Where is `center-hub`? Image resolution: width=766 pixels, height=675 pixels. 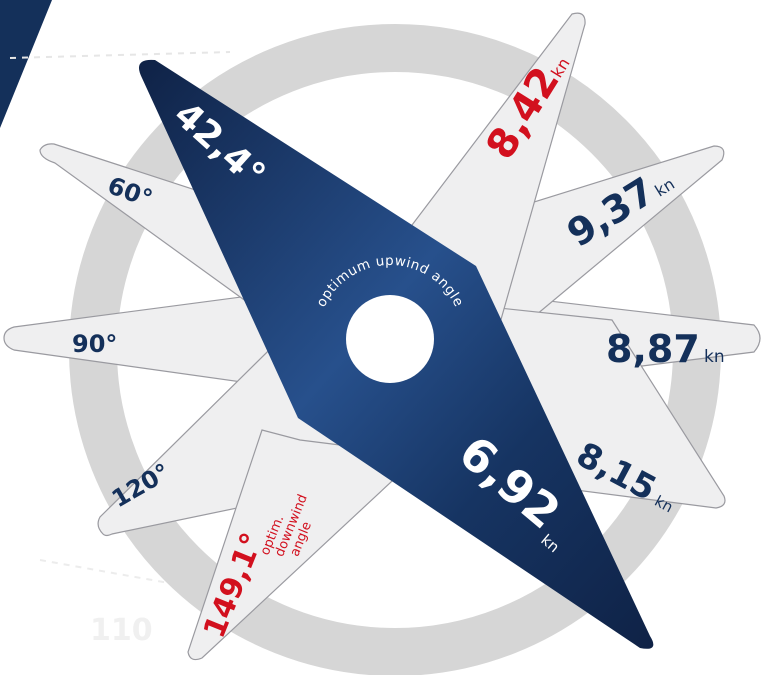 center-hub is located at coordinates (390, 339).